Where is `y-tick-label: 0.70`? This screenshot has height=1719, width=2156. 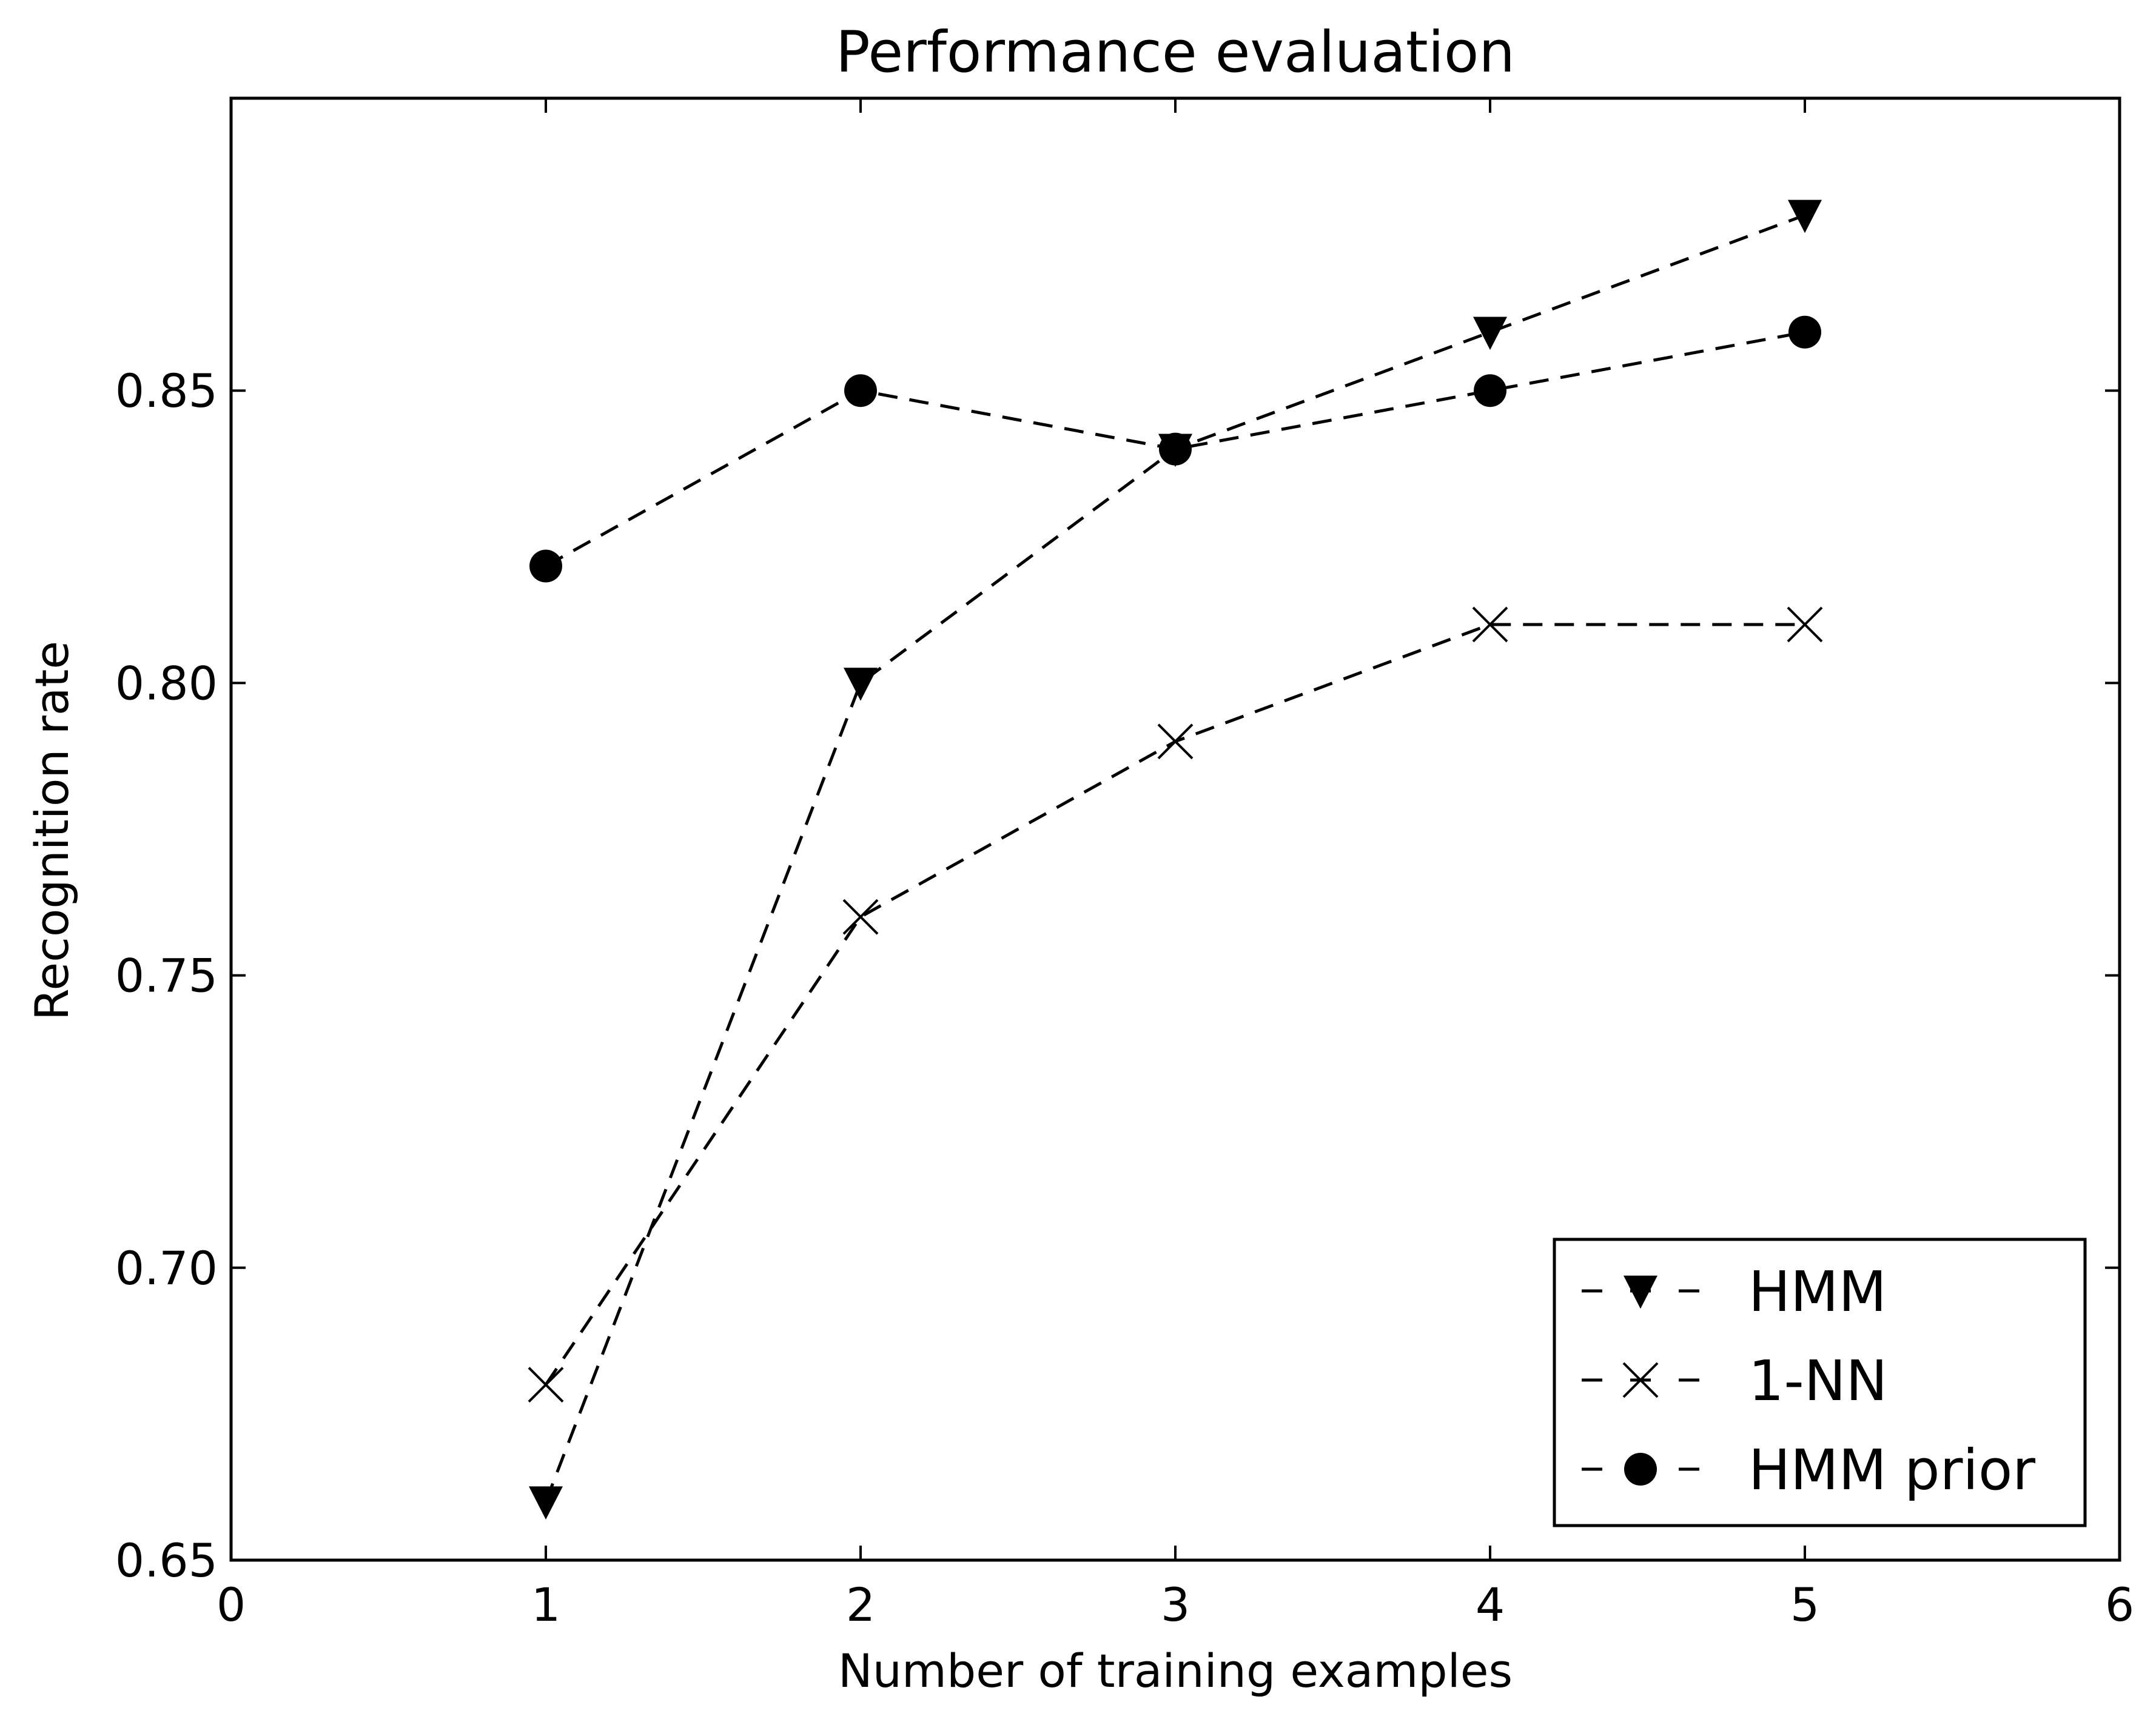
y-tick-label: 0.70 is located at coordinates (166, 1268).